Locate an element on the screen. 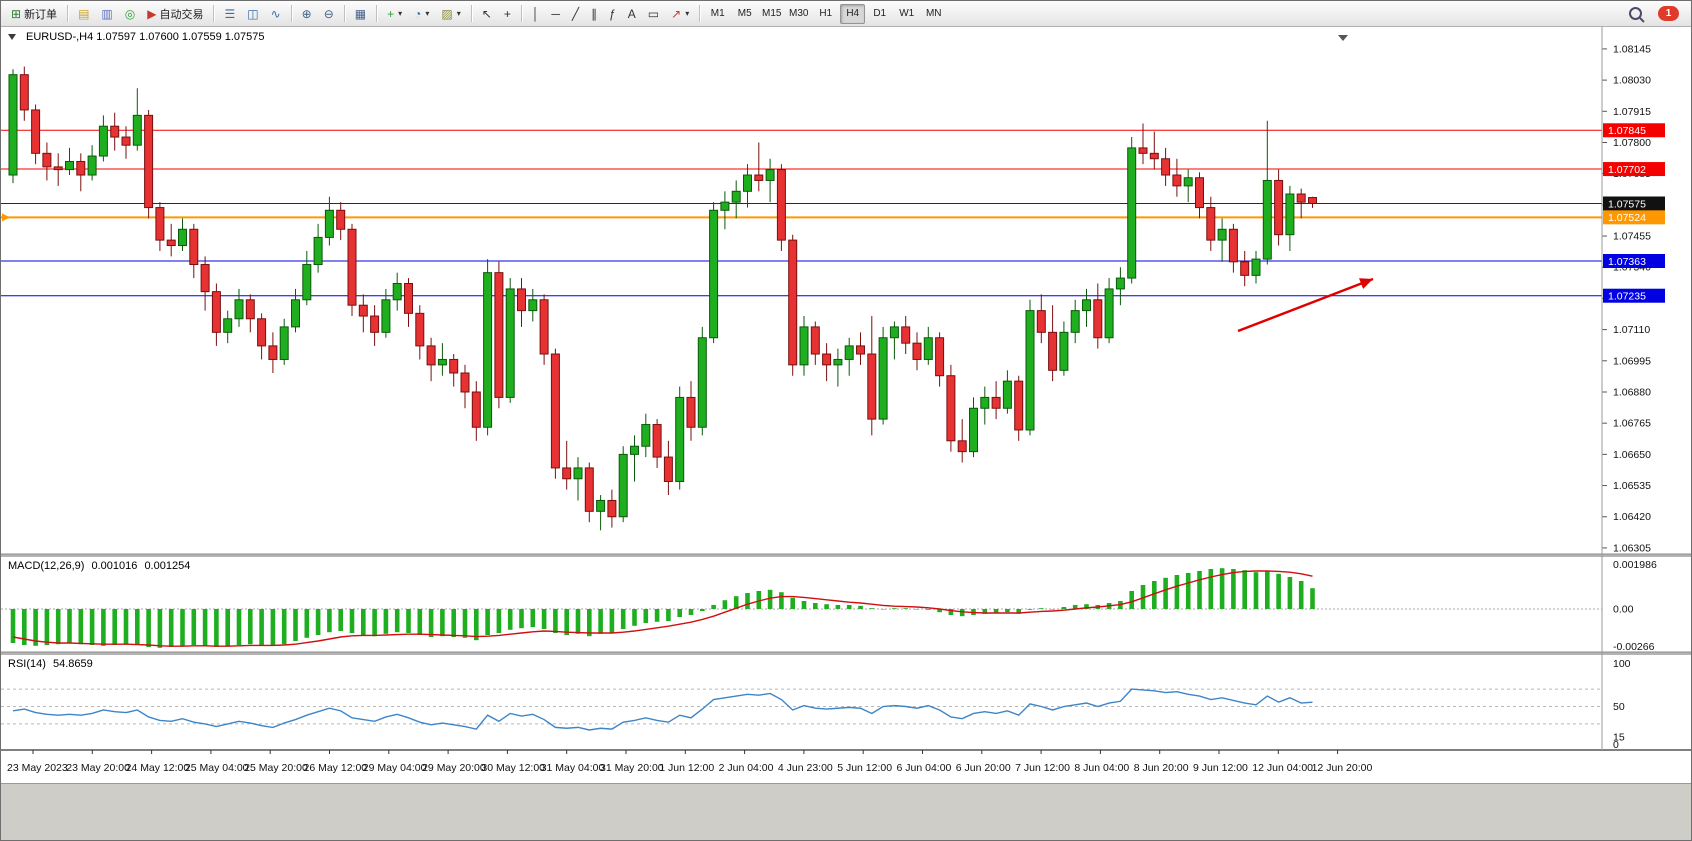 The width and height of the screenshot is (1692, 841). autotrading-button: ▶ 自动交易 is located at coordinates (175, 14).